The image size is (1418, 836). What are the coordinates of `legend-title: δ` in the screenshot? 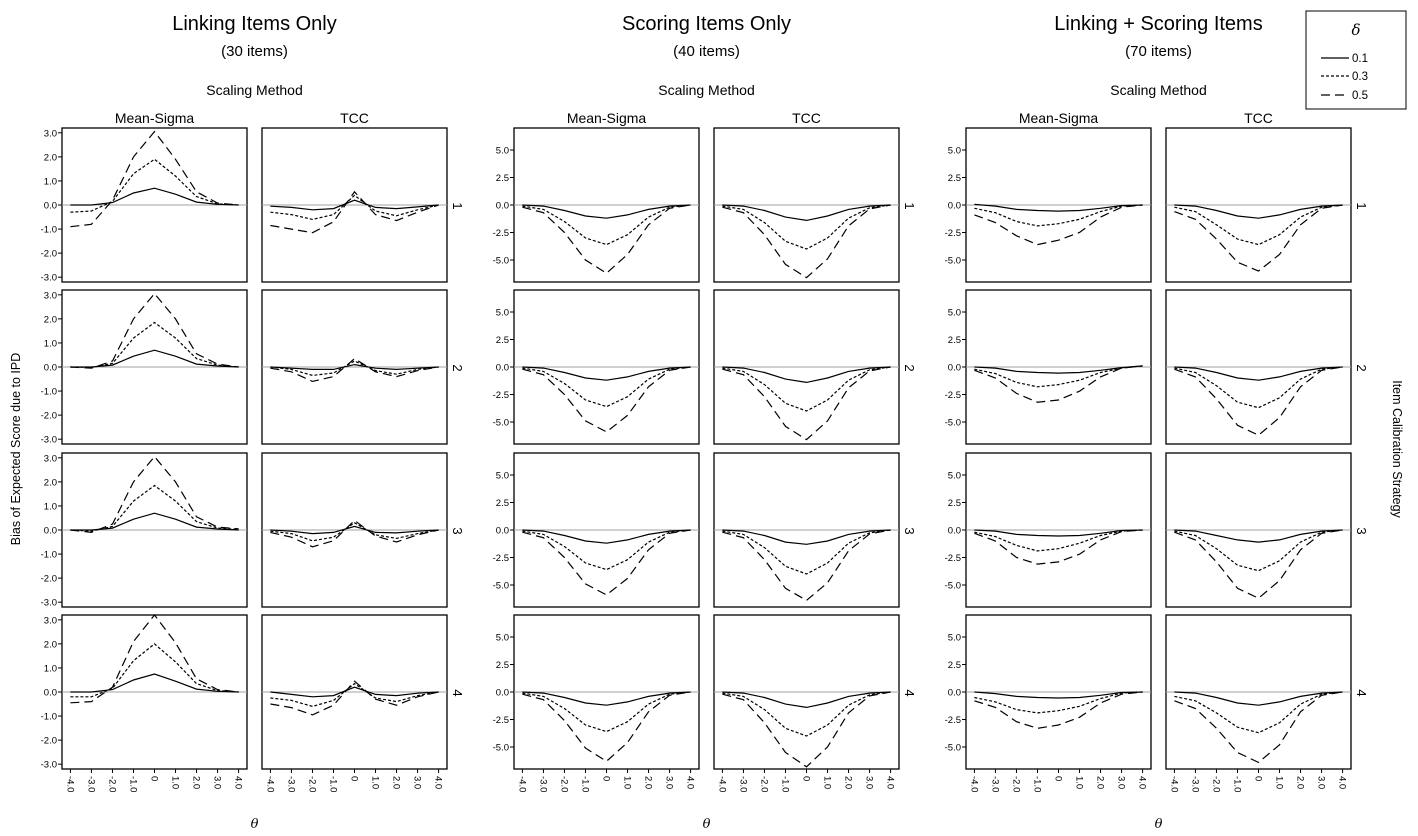 It's located at (1355, 30).